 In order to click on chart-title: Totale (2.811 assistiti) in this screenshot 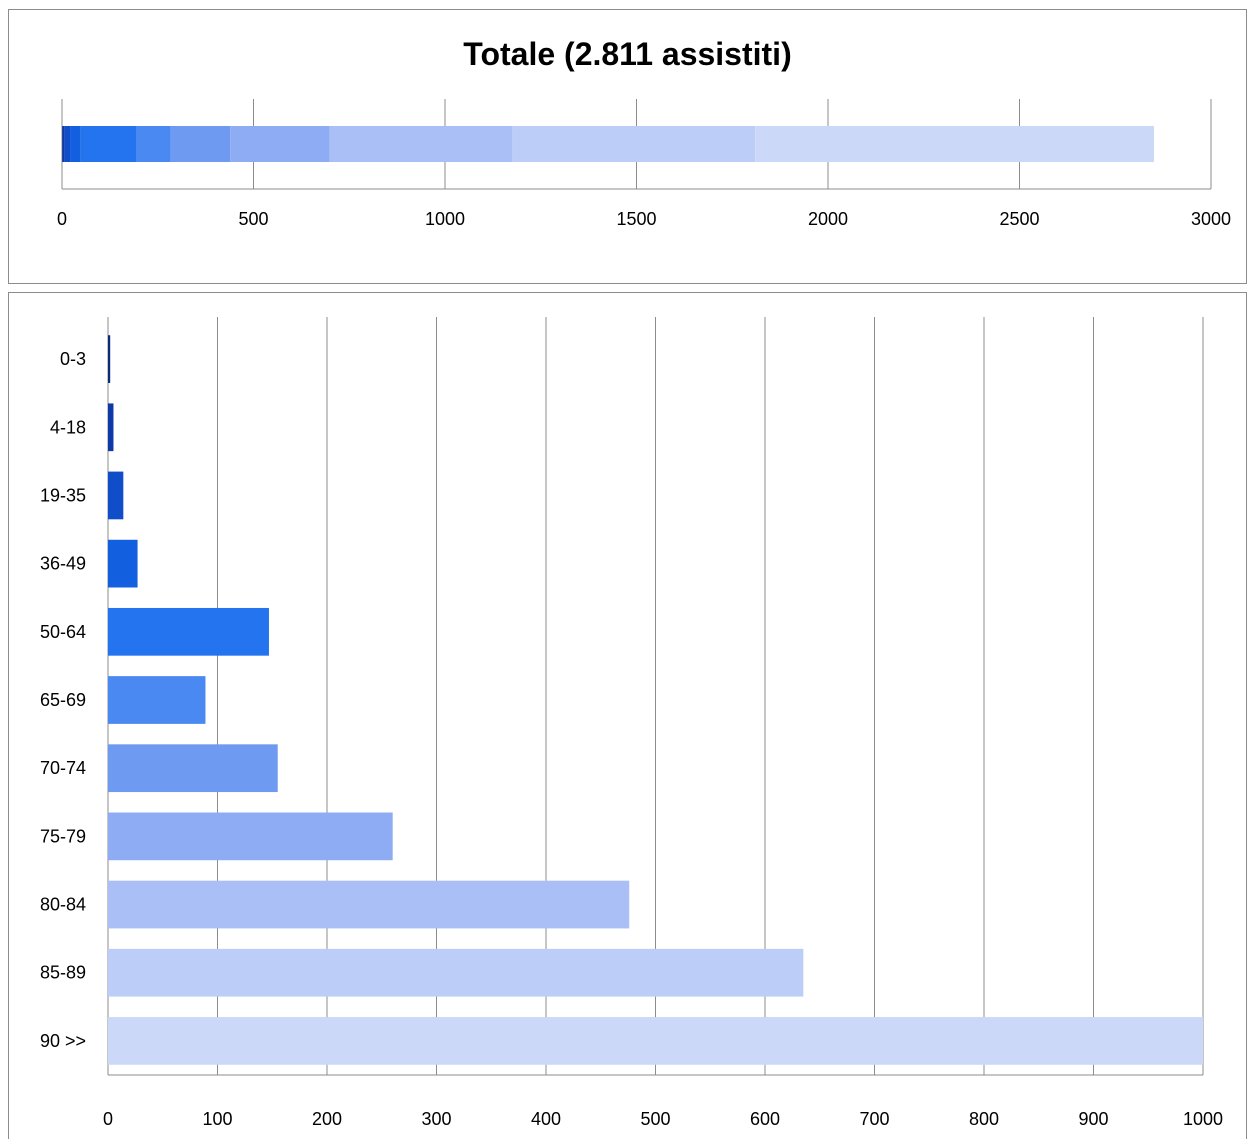, I will do `click(627, 54)`.